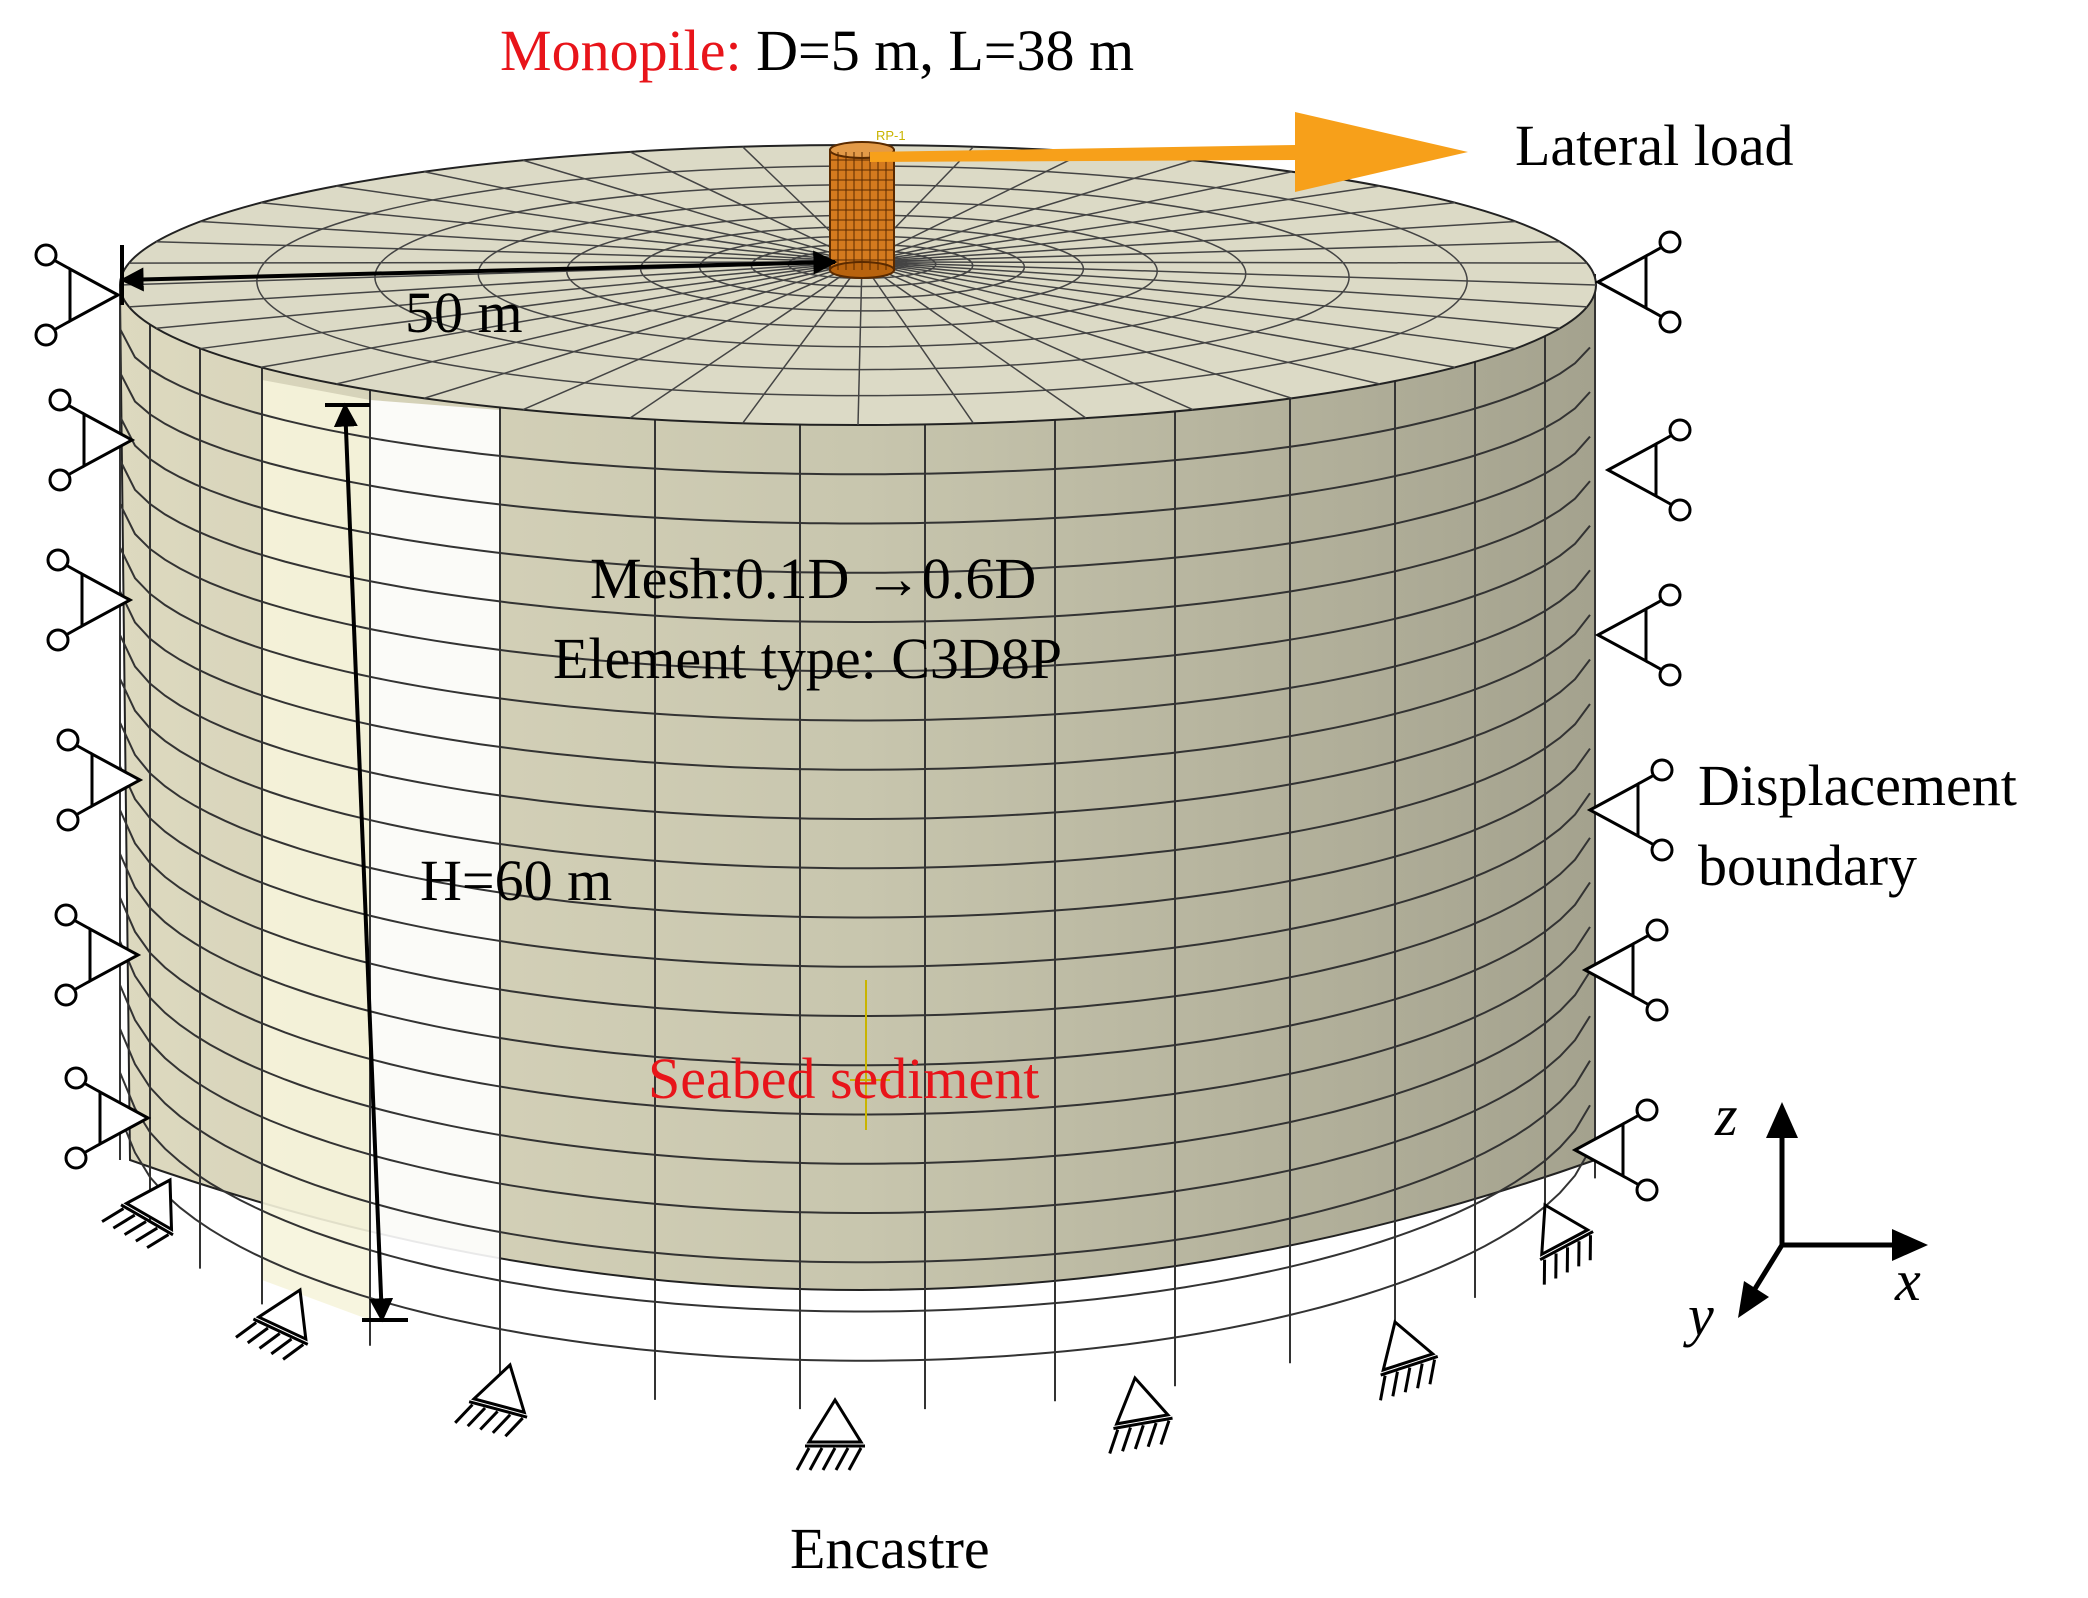 Image resolution: width=2088 pixels, height=1598 pixels. What do you see at coordinates (891, 135) in the screenshot?
I see `reference-point-label: RP-1` at bounding box center [891, 135].